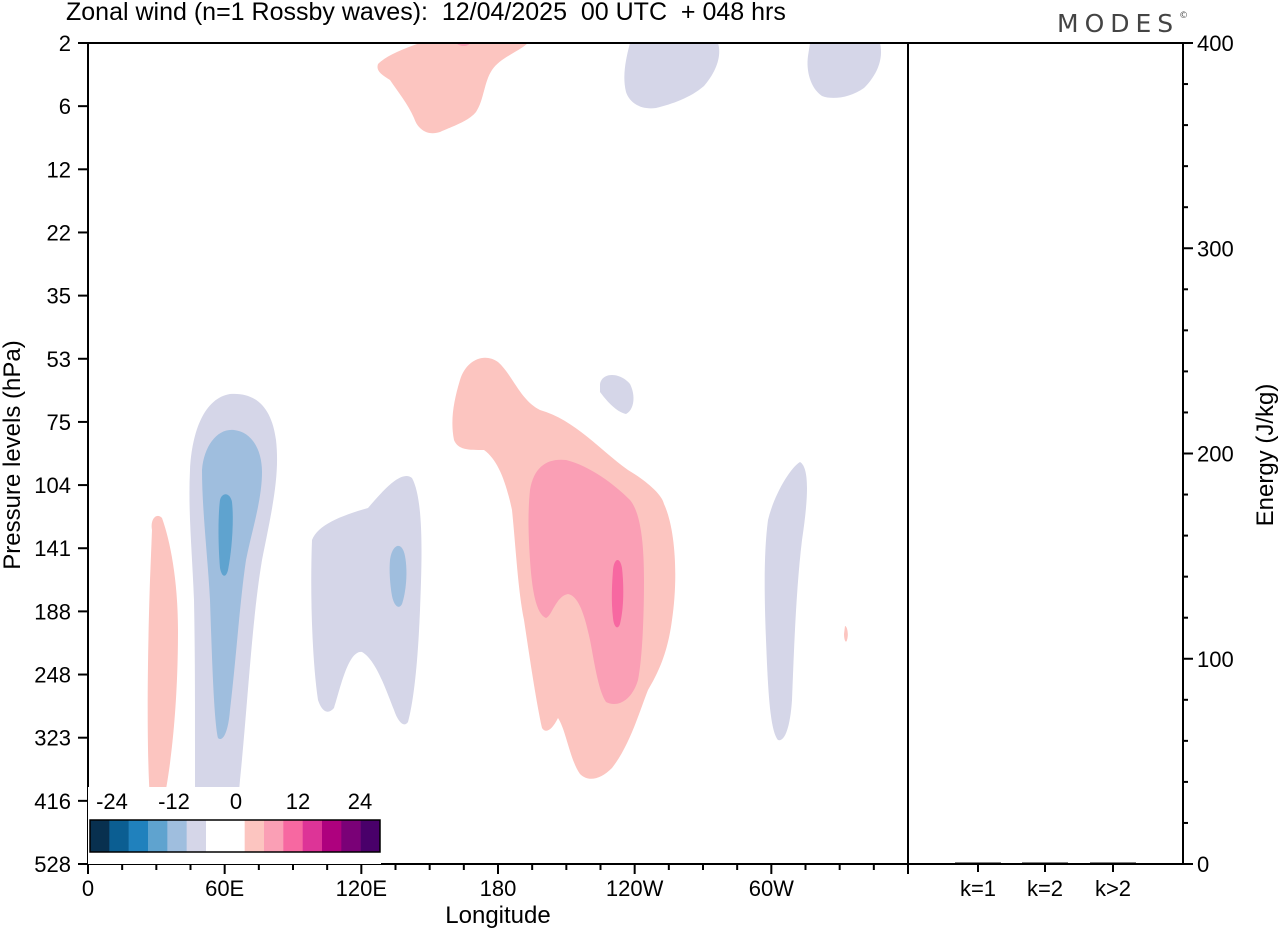  What do you see at coordinates (59, 296) in the screenshot?
I see `y-tick-label: 35` at bounding box center [59, 296].